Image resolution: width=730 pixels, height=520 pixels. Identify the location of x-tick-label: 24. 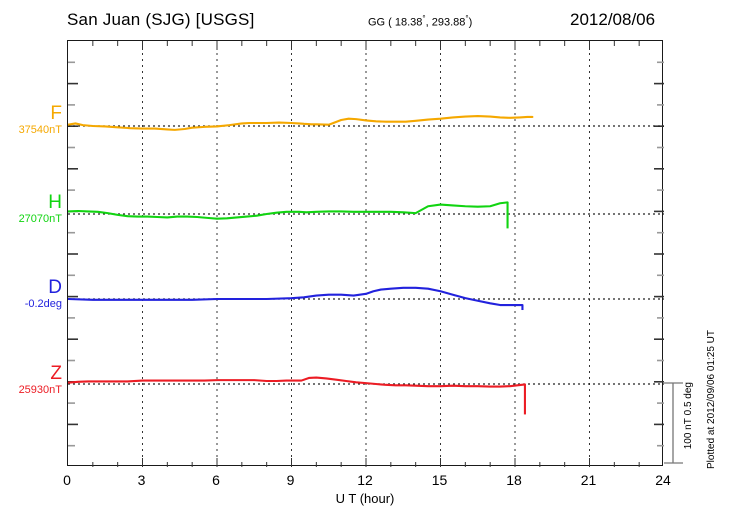
(663, 480).